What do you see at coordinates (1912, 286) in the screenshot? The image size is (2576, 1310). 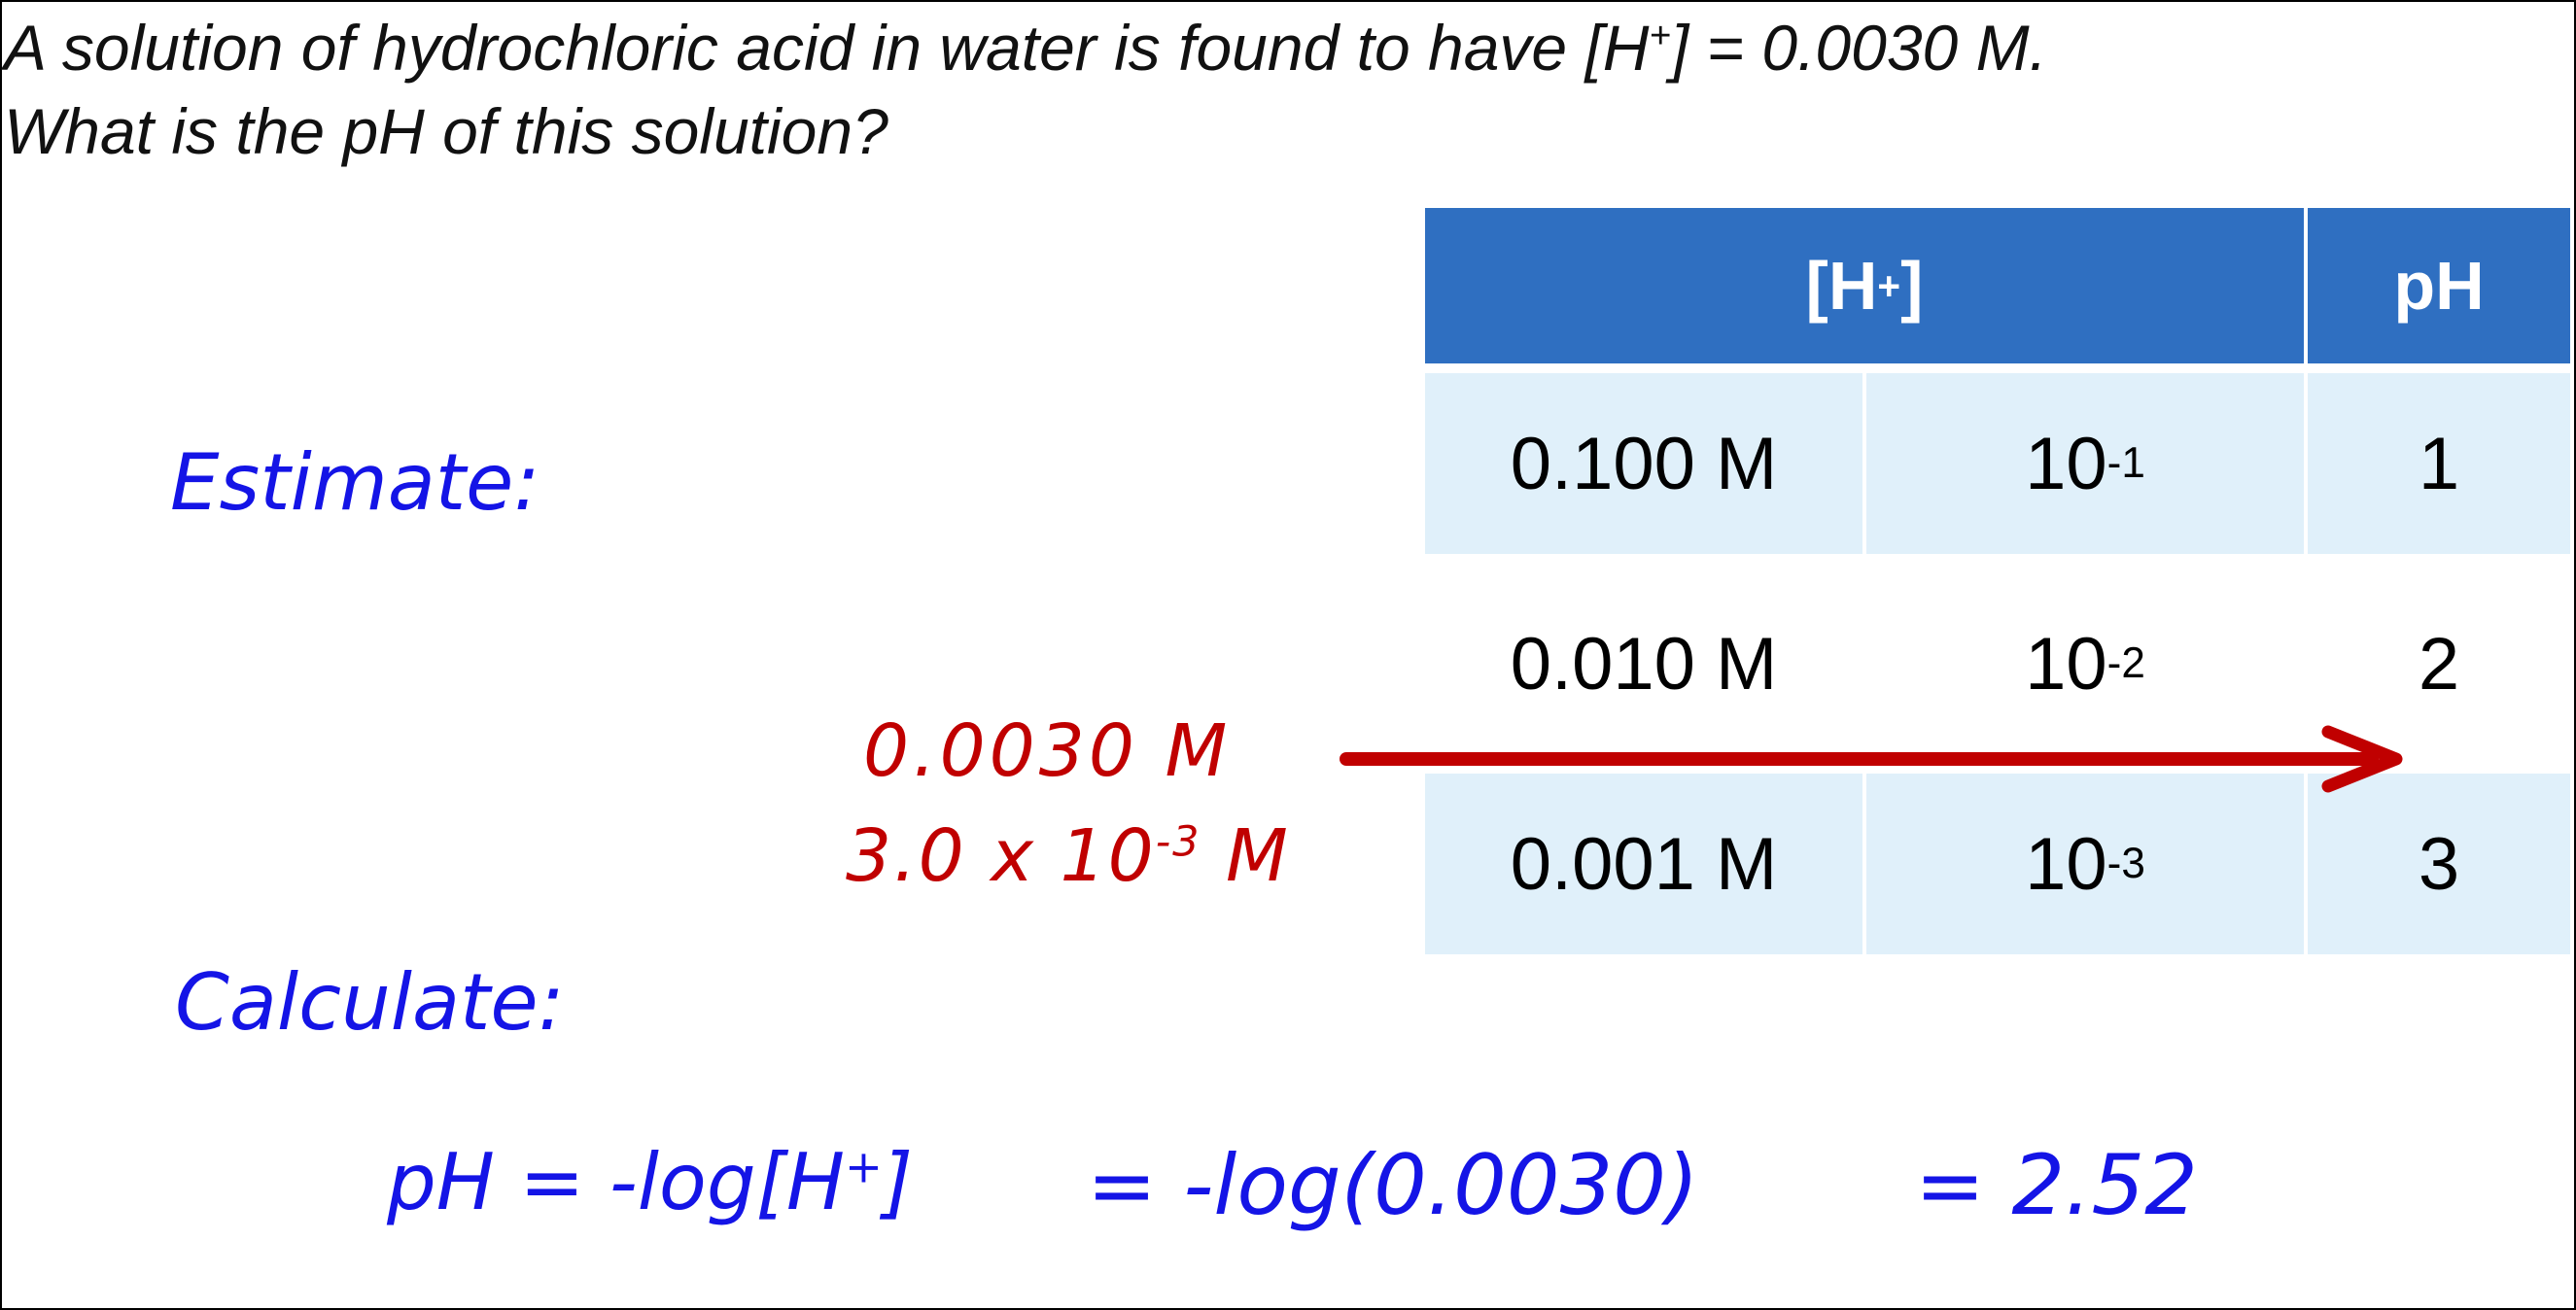 I see `header-h-end: ]` at bounding box center [1912, 286].